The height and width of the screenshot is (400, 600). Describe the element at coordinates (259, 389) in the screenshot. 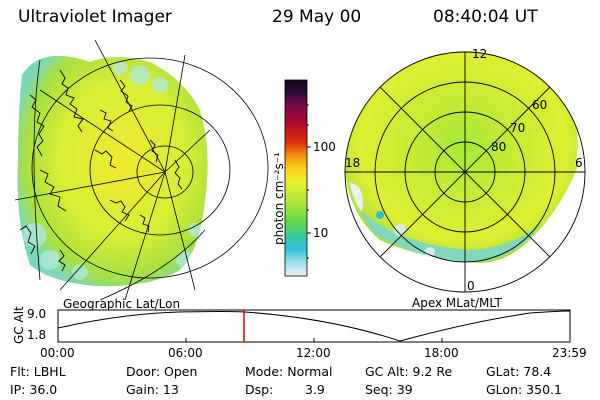

I see `dsp-label: Dsp:` at that location.